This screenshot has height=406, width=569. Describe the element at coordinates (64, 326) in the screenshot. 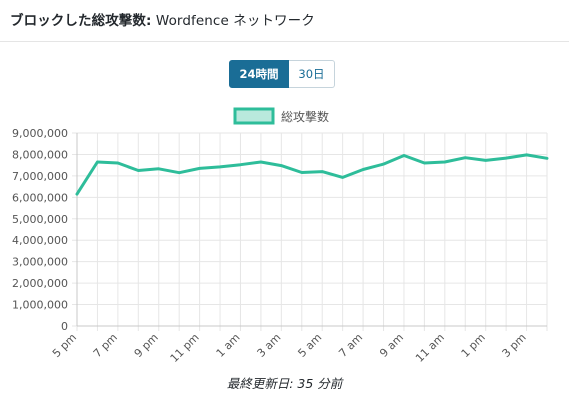

I see `y-tick-label: 0` at that location.